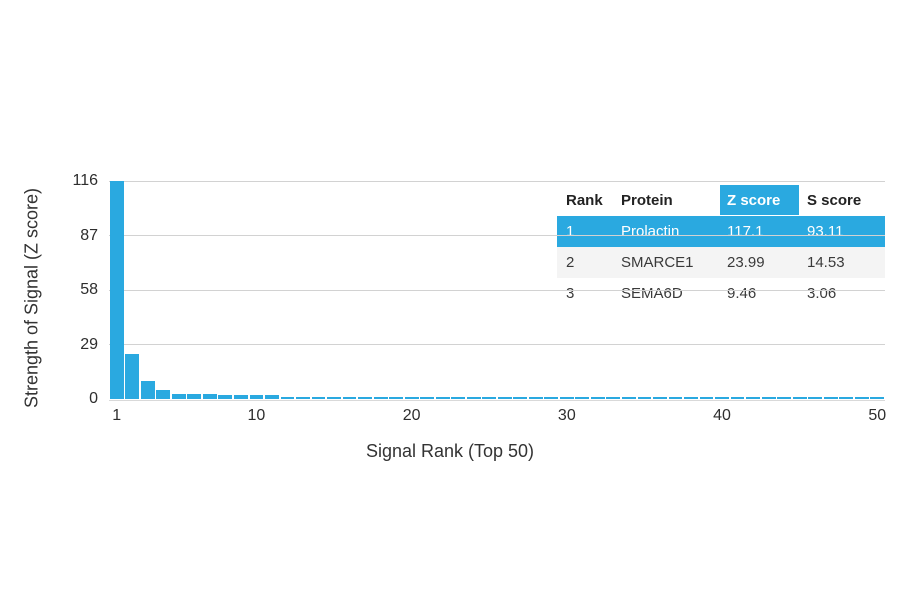  Describe the element at coordinates (742, 293) in the screenshot. I see `table-cell-z-score: 9.46` at that location.